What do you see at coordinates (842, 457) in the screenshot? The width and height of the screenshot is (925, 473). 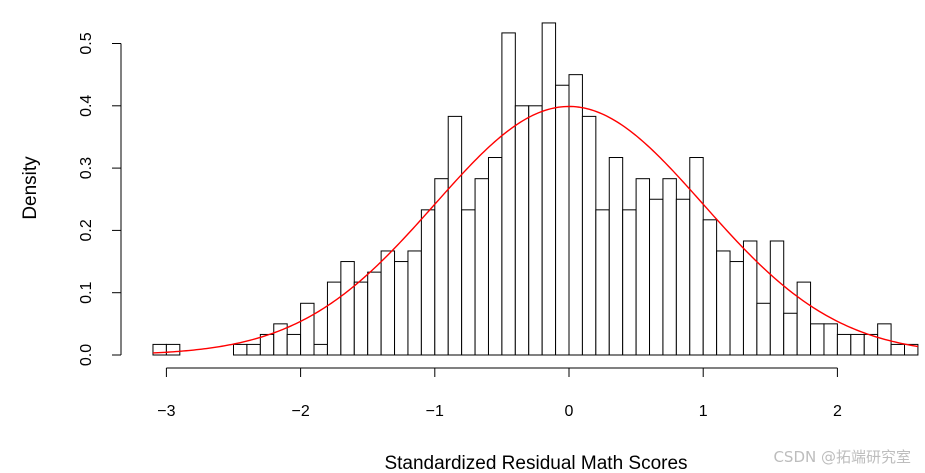 I see `watermark-text: CSDN @拓端研究室` at bounding box center [842, 457].